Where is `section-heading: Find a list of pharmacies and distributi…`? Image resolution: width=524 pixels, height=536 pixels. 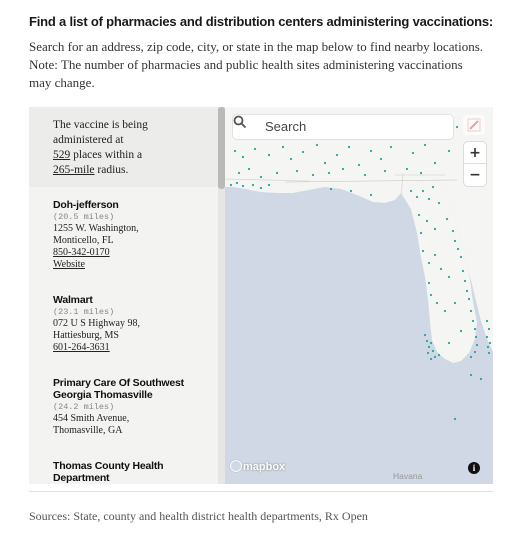
section-heading: Find a list of pharmacies and distributi… is located at coordinates (261, 21).